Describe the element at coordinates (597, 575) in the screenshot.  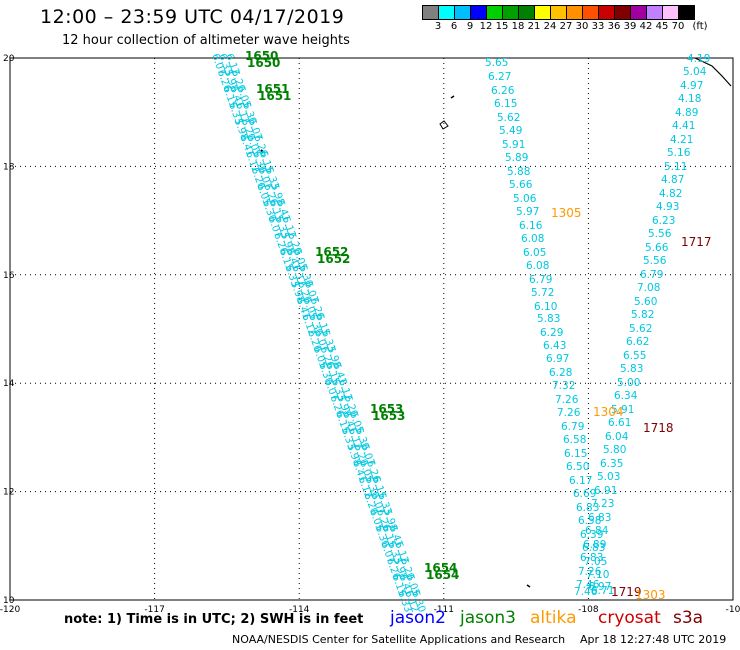
I see `altika-wave-value: 7.10` at that location.